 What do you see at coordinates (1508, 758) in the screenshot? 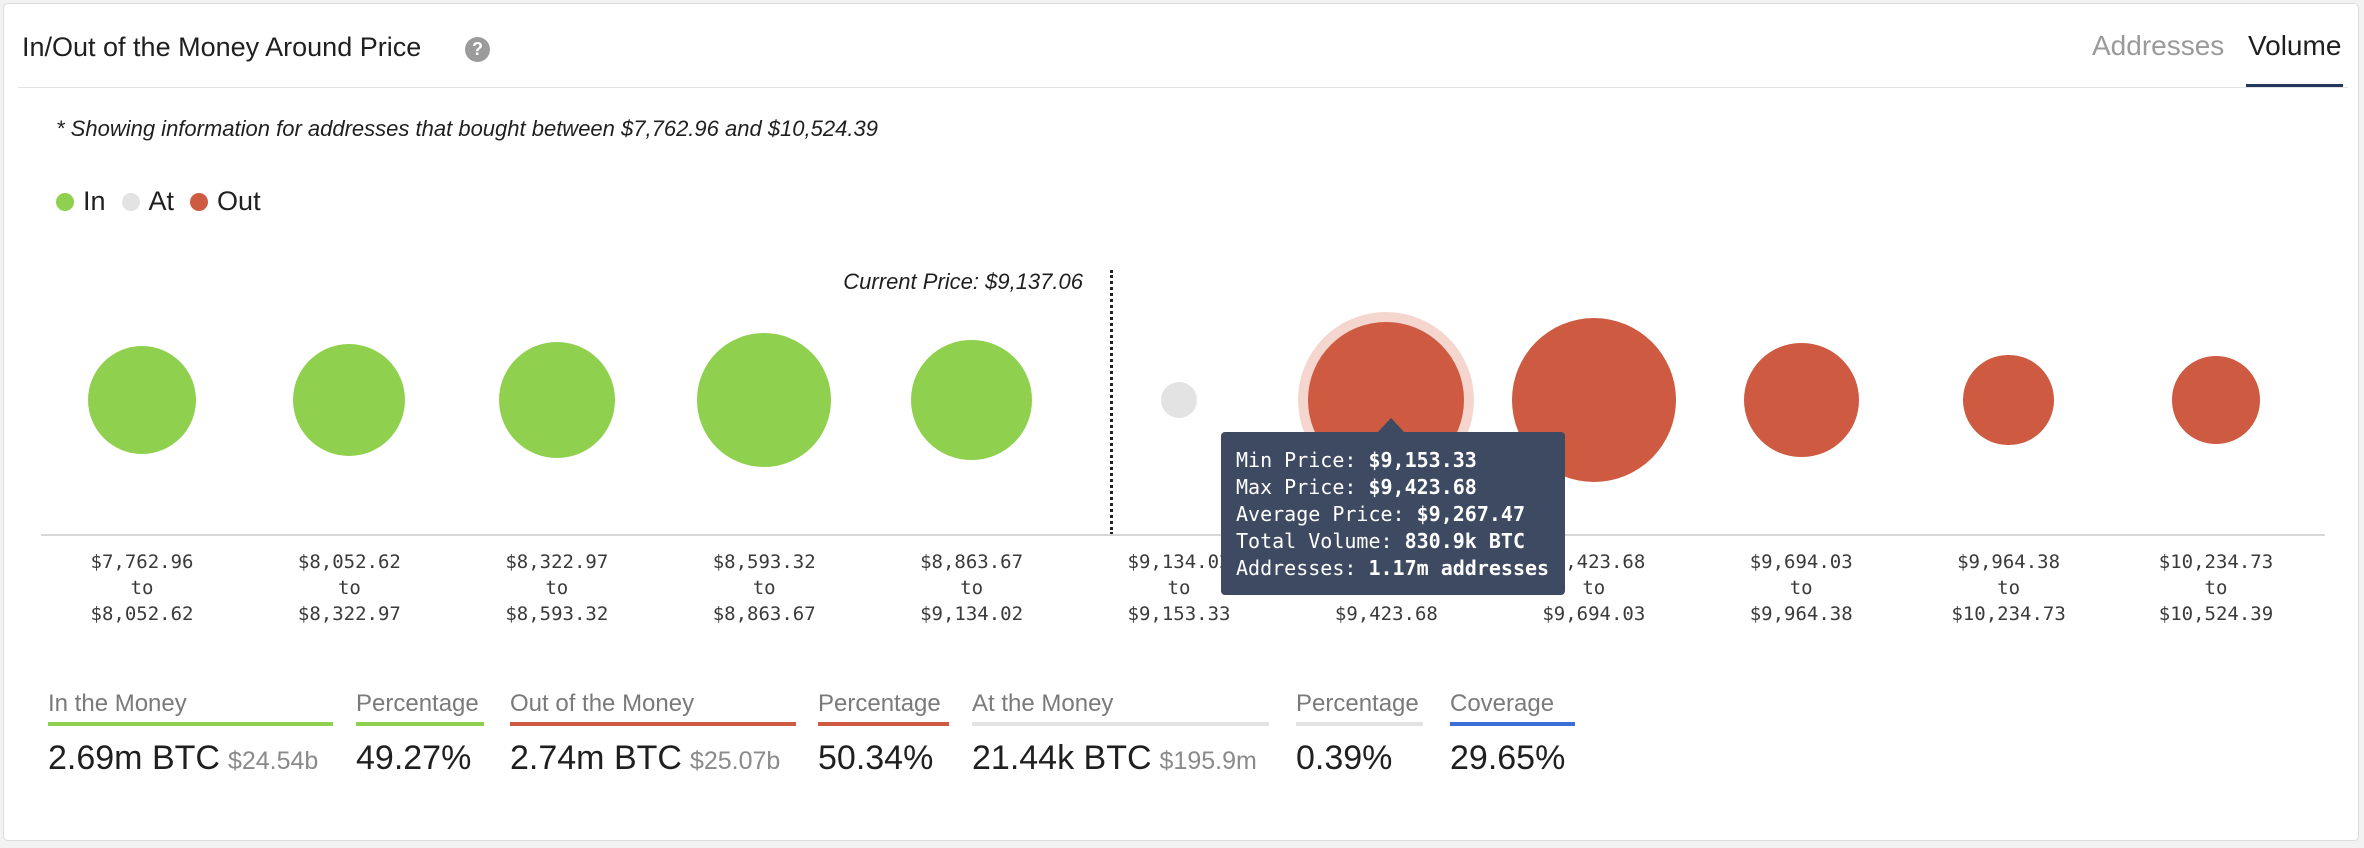
I see `stat-value: 29.65%` at bounding box center [1508, 758].